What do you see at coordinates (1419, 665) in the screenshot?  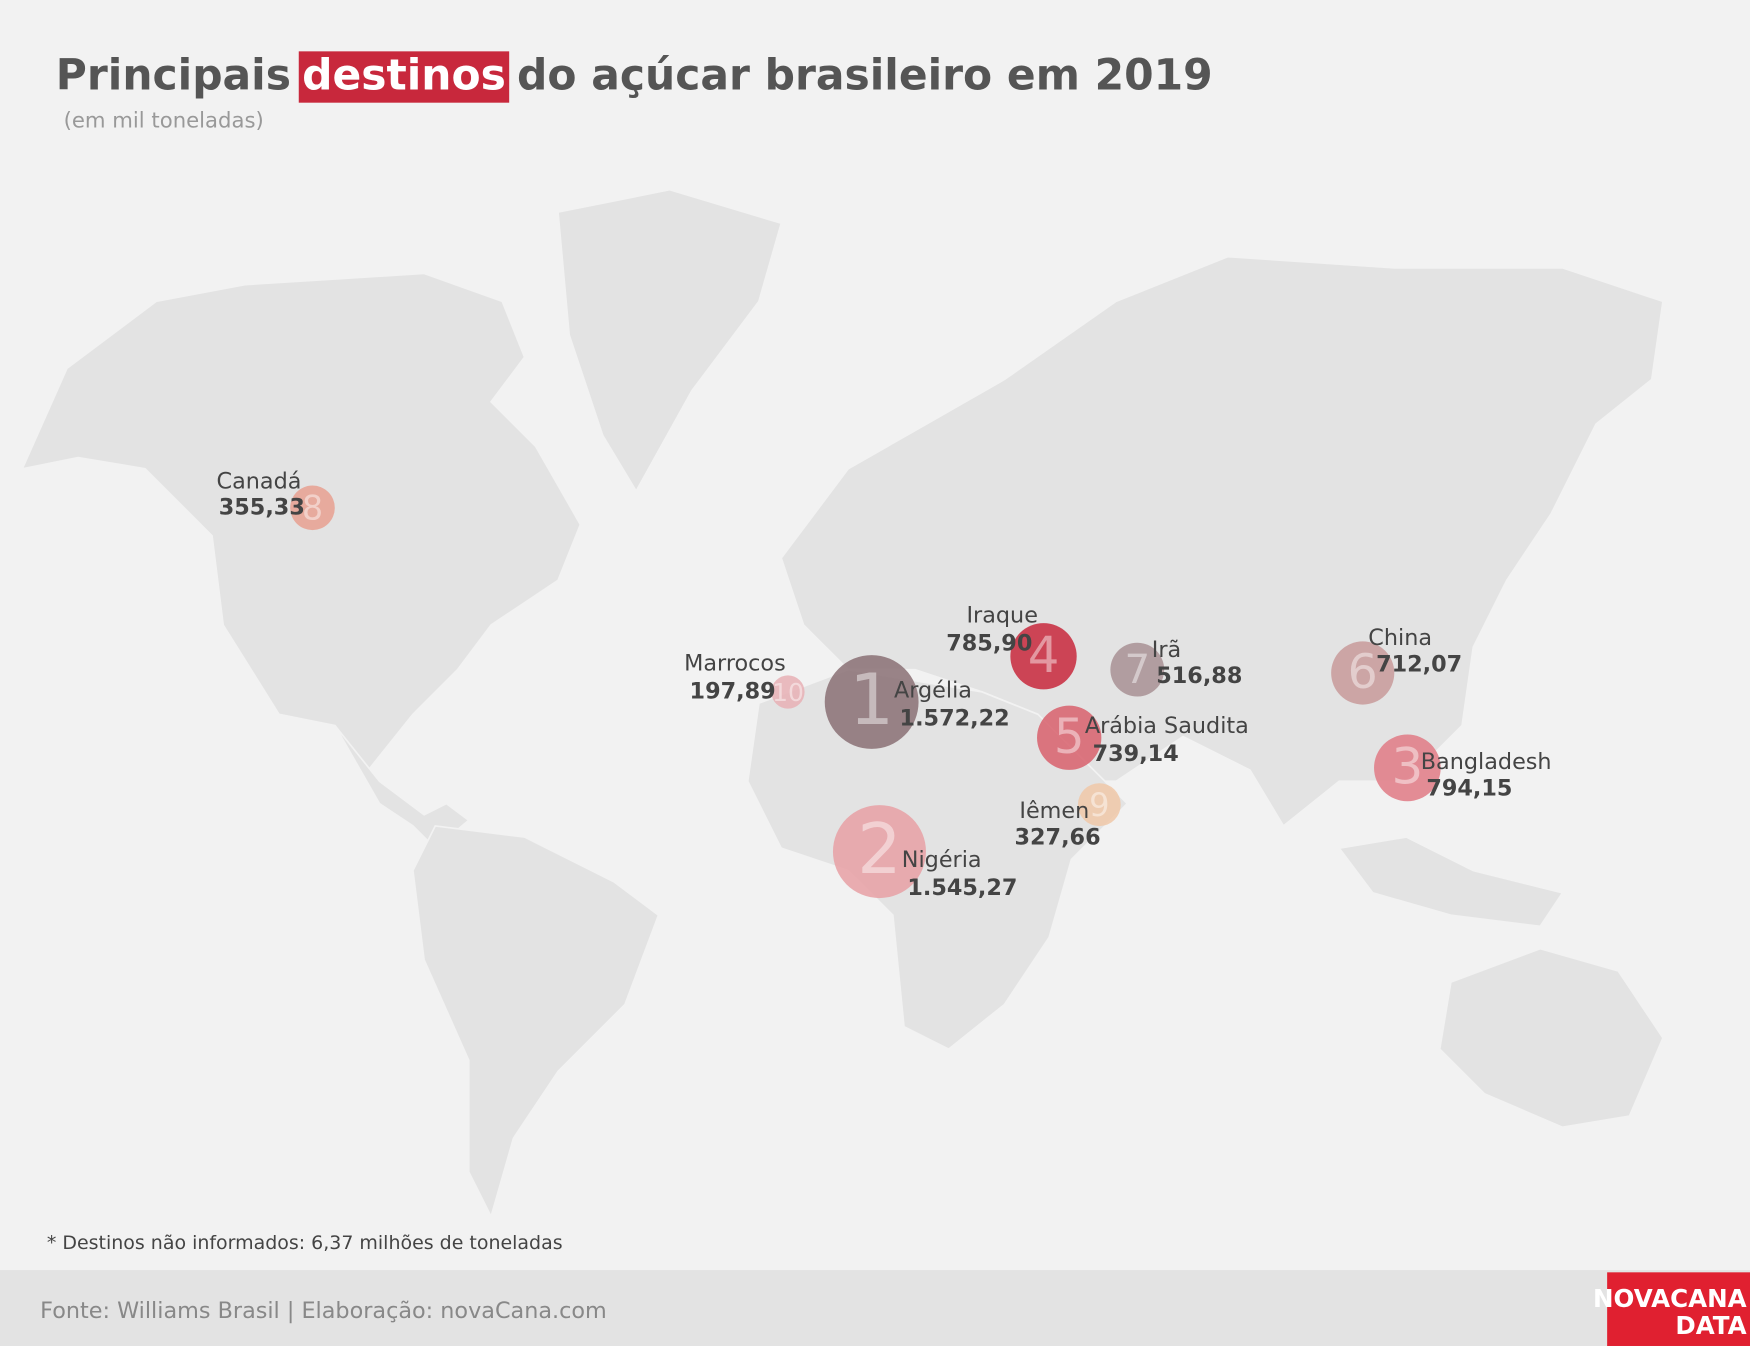 I see `value-label: 712,07` at bounding box center [1419, 665].